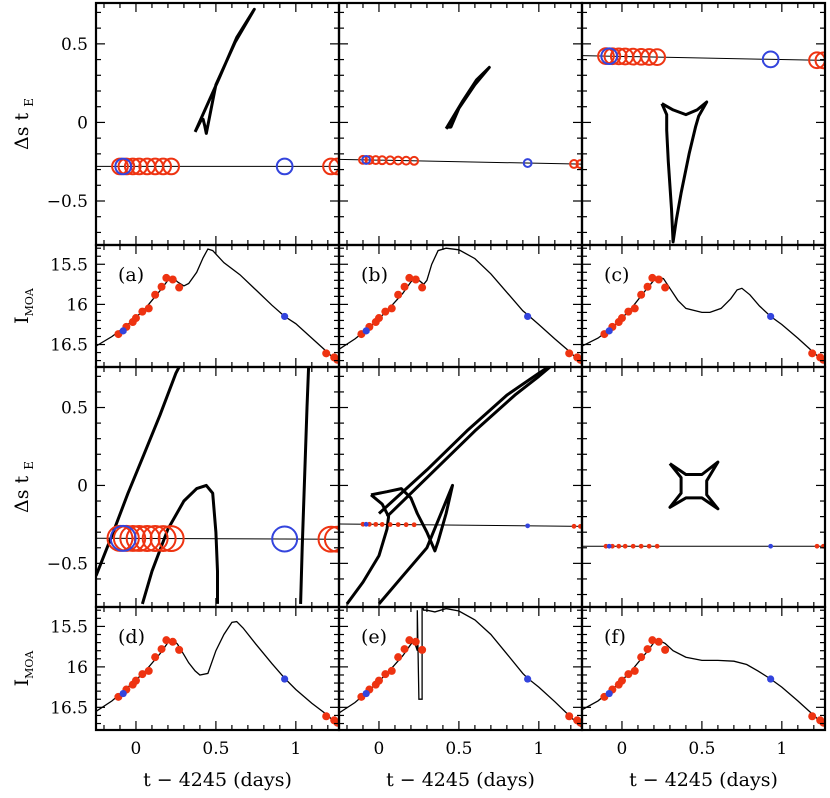  I want to click on map-y-tick-label: −0.5, so click(67, 564).